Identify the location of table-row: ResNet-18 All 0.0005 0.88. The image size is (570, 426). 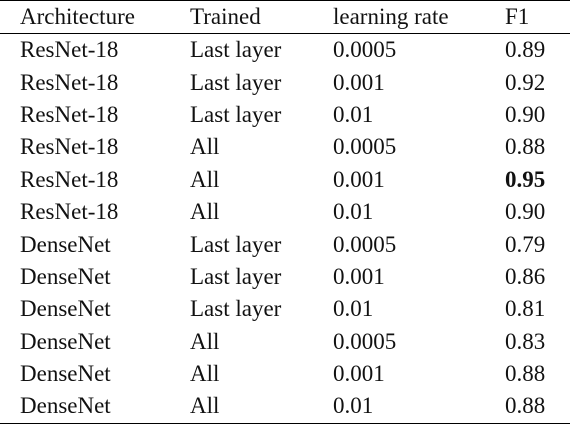
(285, 147).